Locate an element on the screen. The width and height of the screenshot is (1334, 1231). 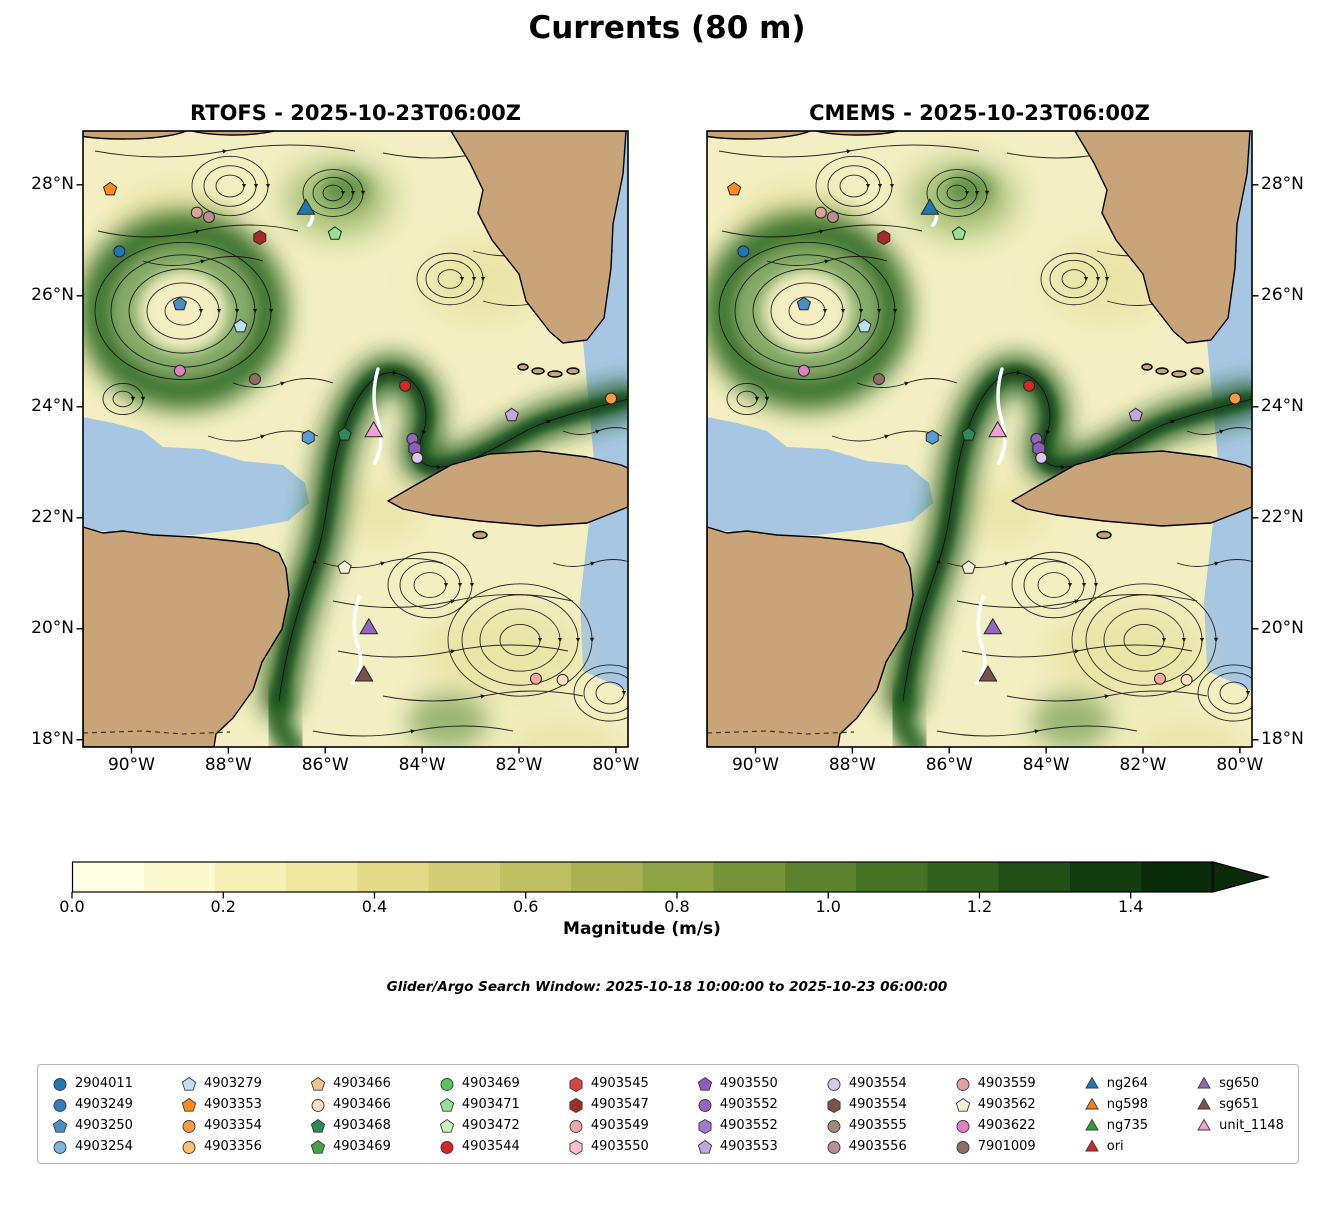
legend-item: sg651 is located at coordinates (1240, 1105).